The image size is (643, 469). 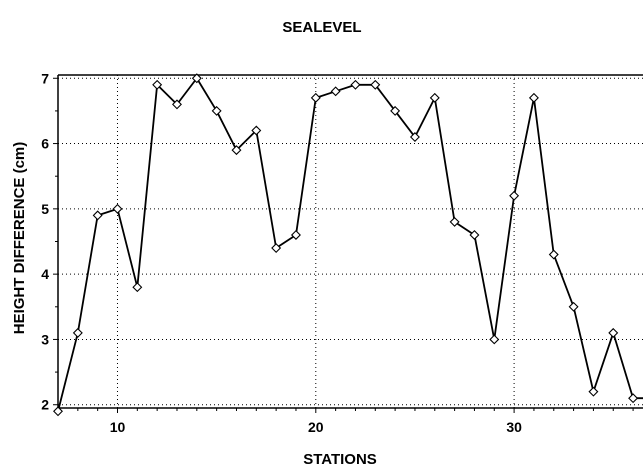 What do you see at coordinates (514, 427) in the screenshot?
I see `x-tick-label: 30` at bounding box center [514, 427].